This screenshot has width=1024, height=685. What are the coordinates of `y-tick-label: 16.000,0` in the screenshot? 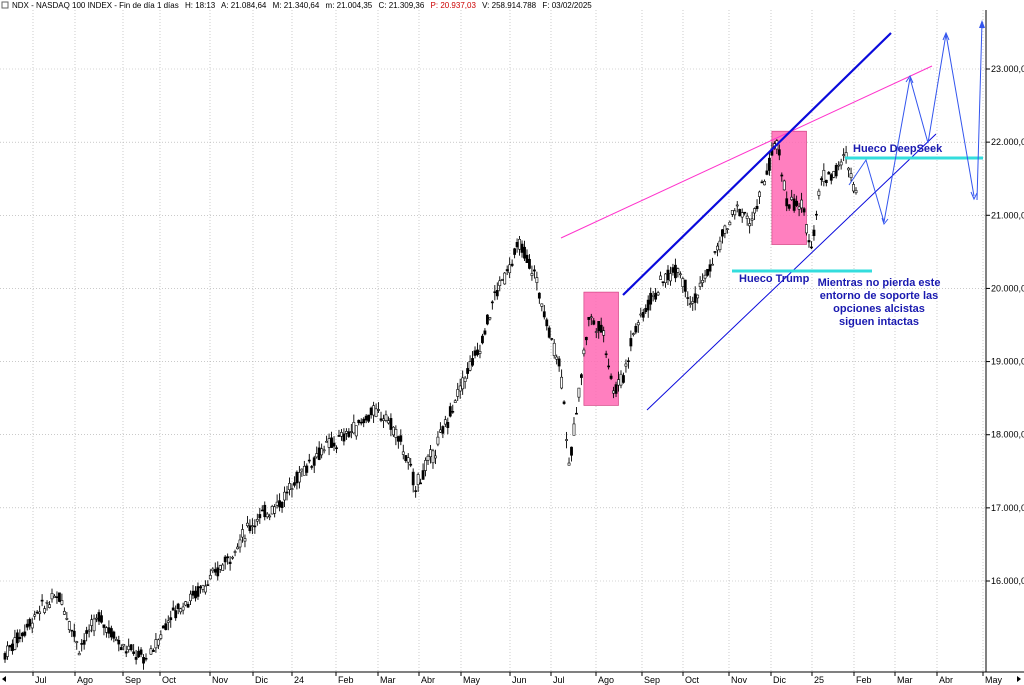 It's located at (1007, 581).